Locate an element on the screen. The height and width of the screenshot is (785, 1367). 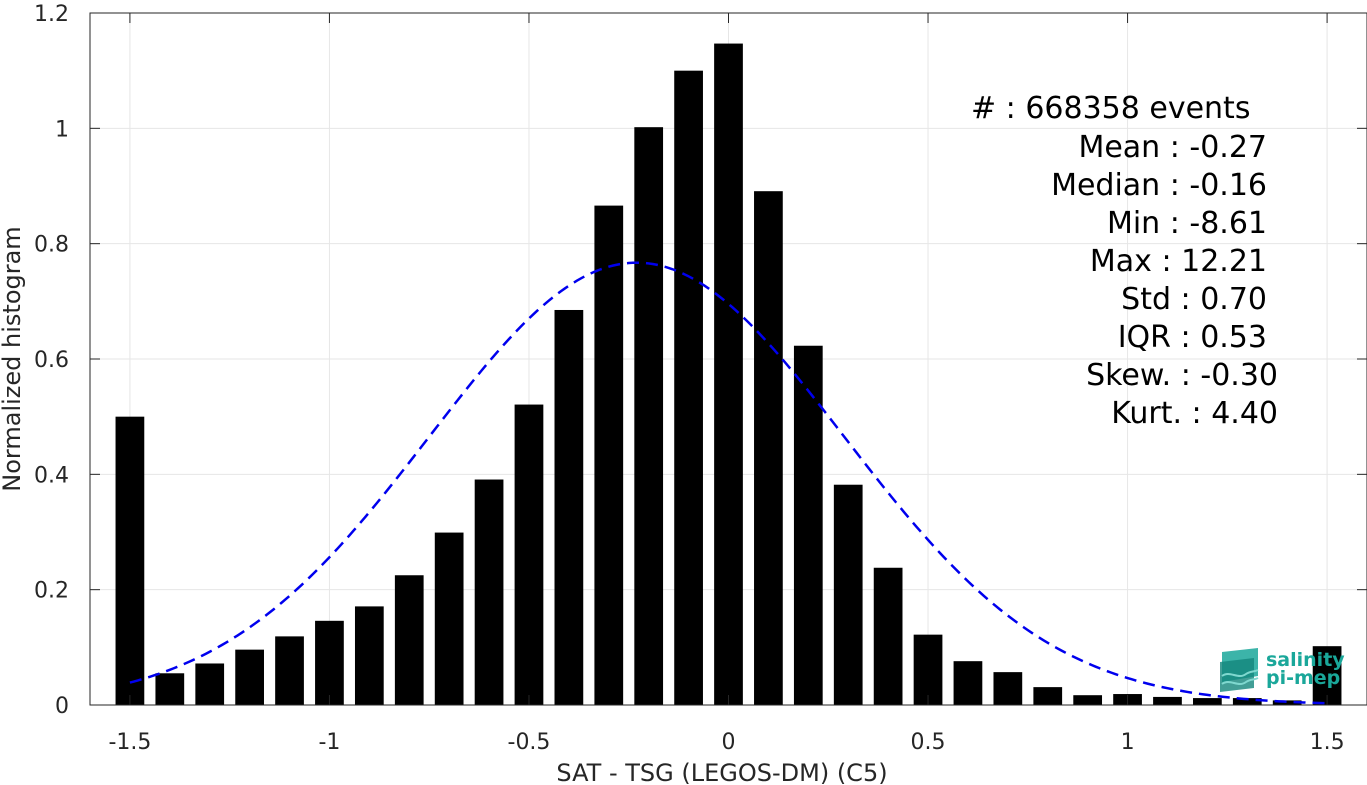
y-tick-label: 0.4 is located at coordinates (51, 475).